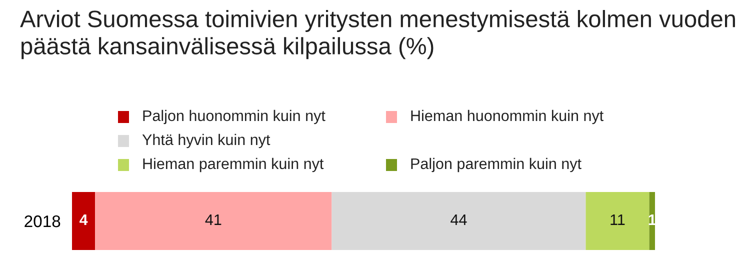 The image size is (744, 266). I want to click on legend-label: Yhtä hyvin kuin nyt, so click(206, 141).